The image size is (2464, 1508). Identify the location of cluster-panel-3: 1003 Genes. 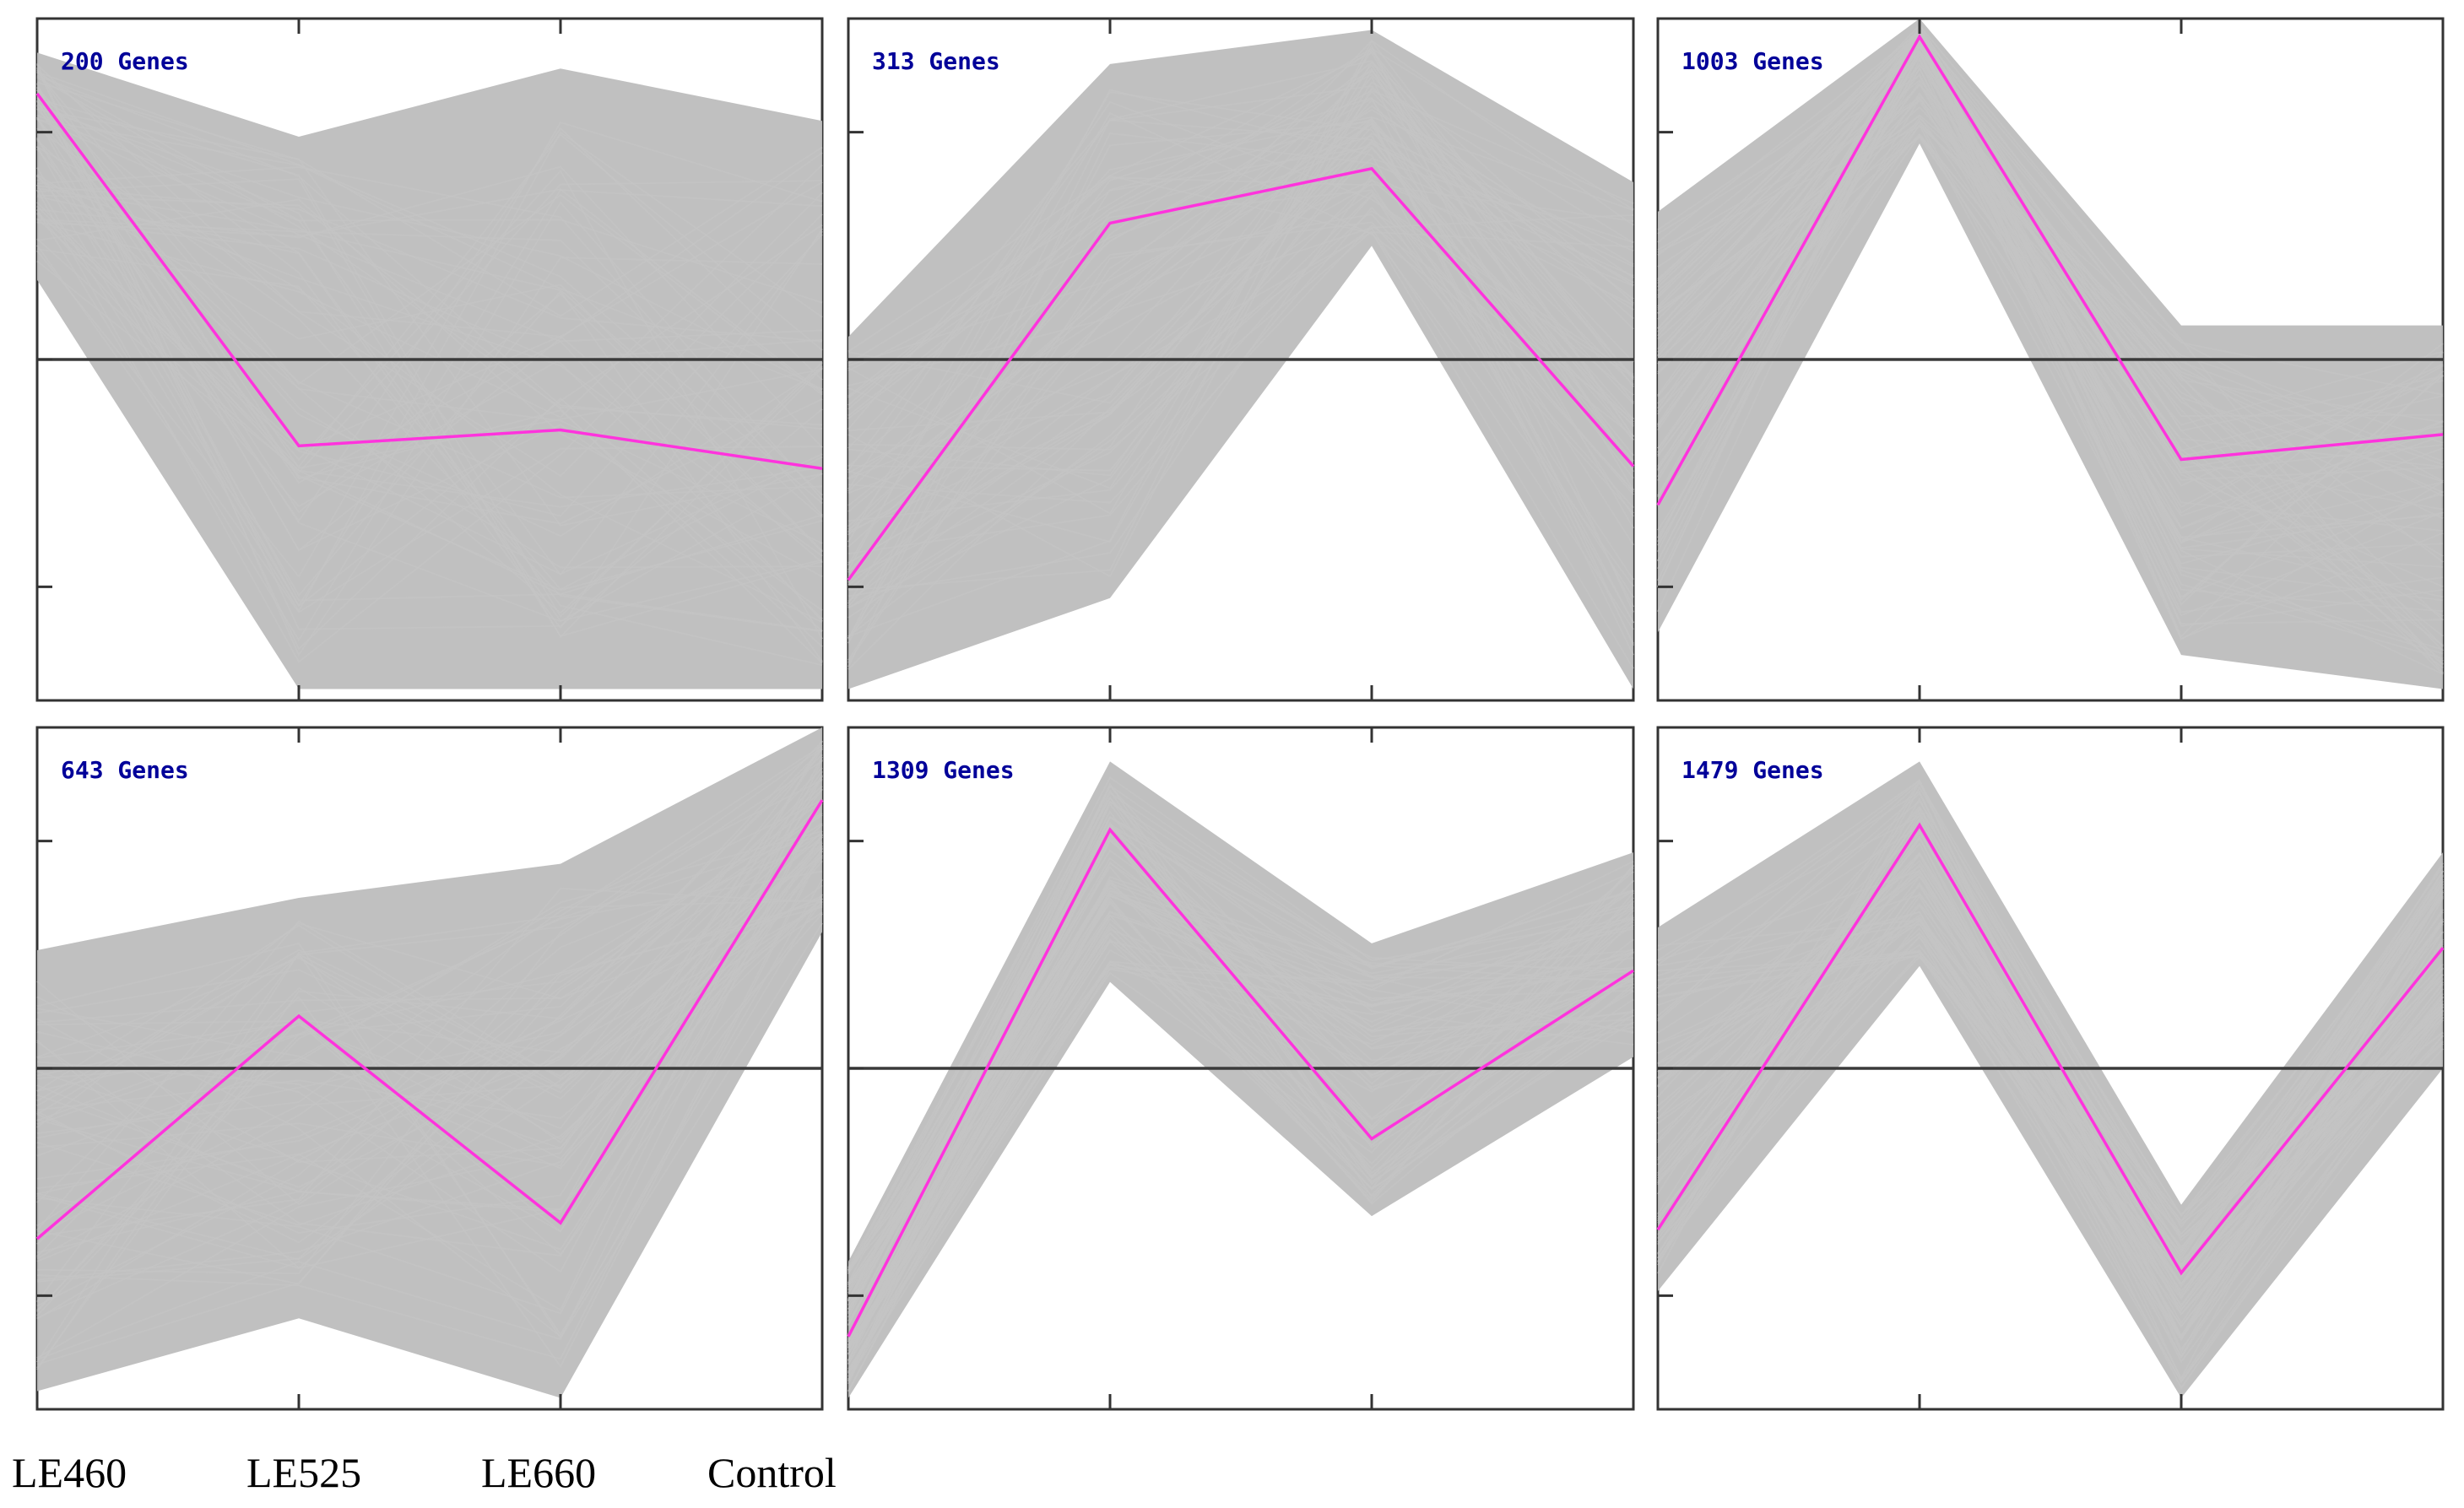
(2050, 359).